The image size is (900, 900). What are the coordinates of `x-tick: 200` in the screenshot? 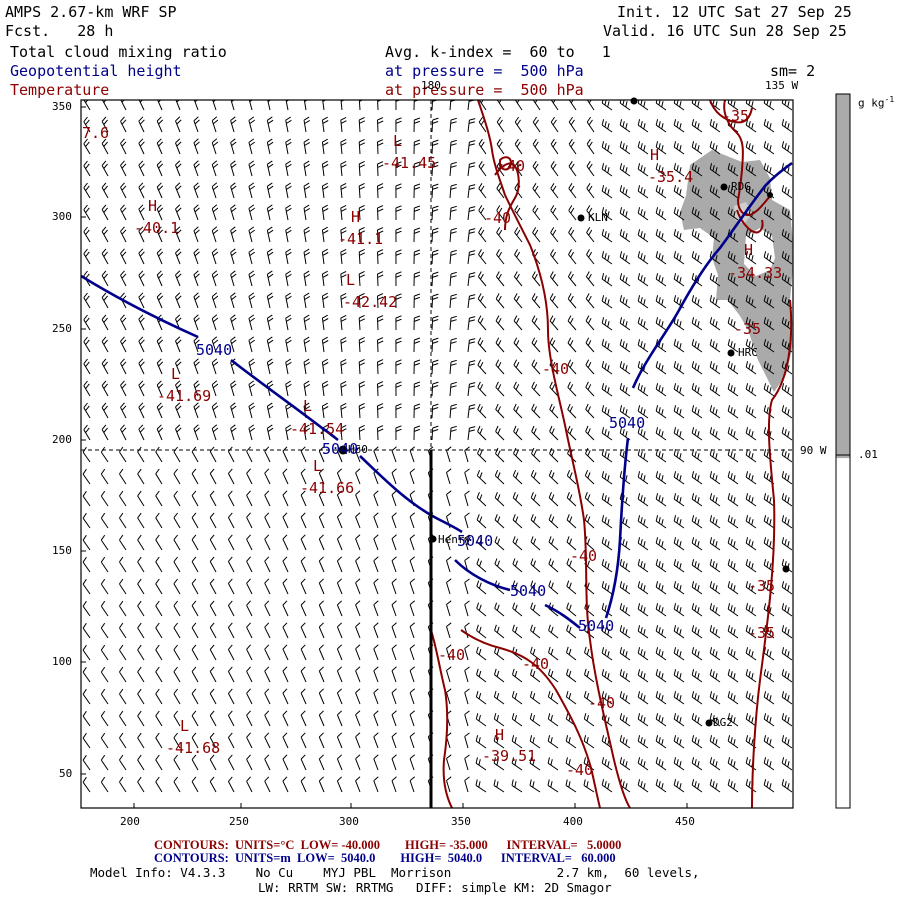 It's located at (130, 821).